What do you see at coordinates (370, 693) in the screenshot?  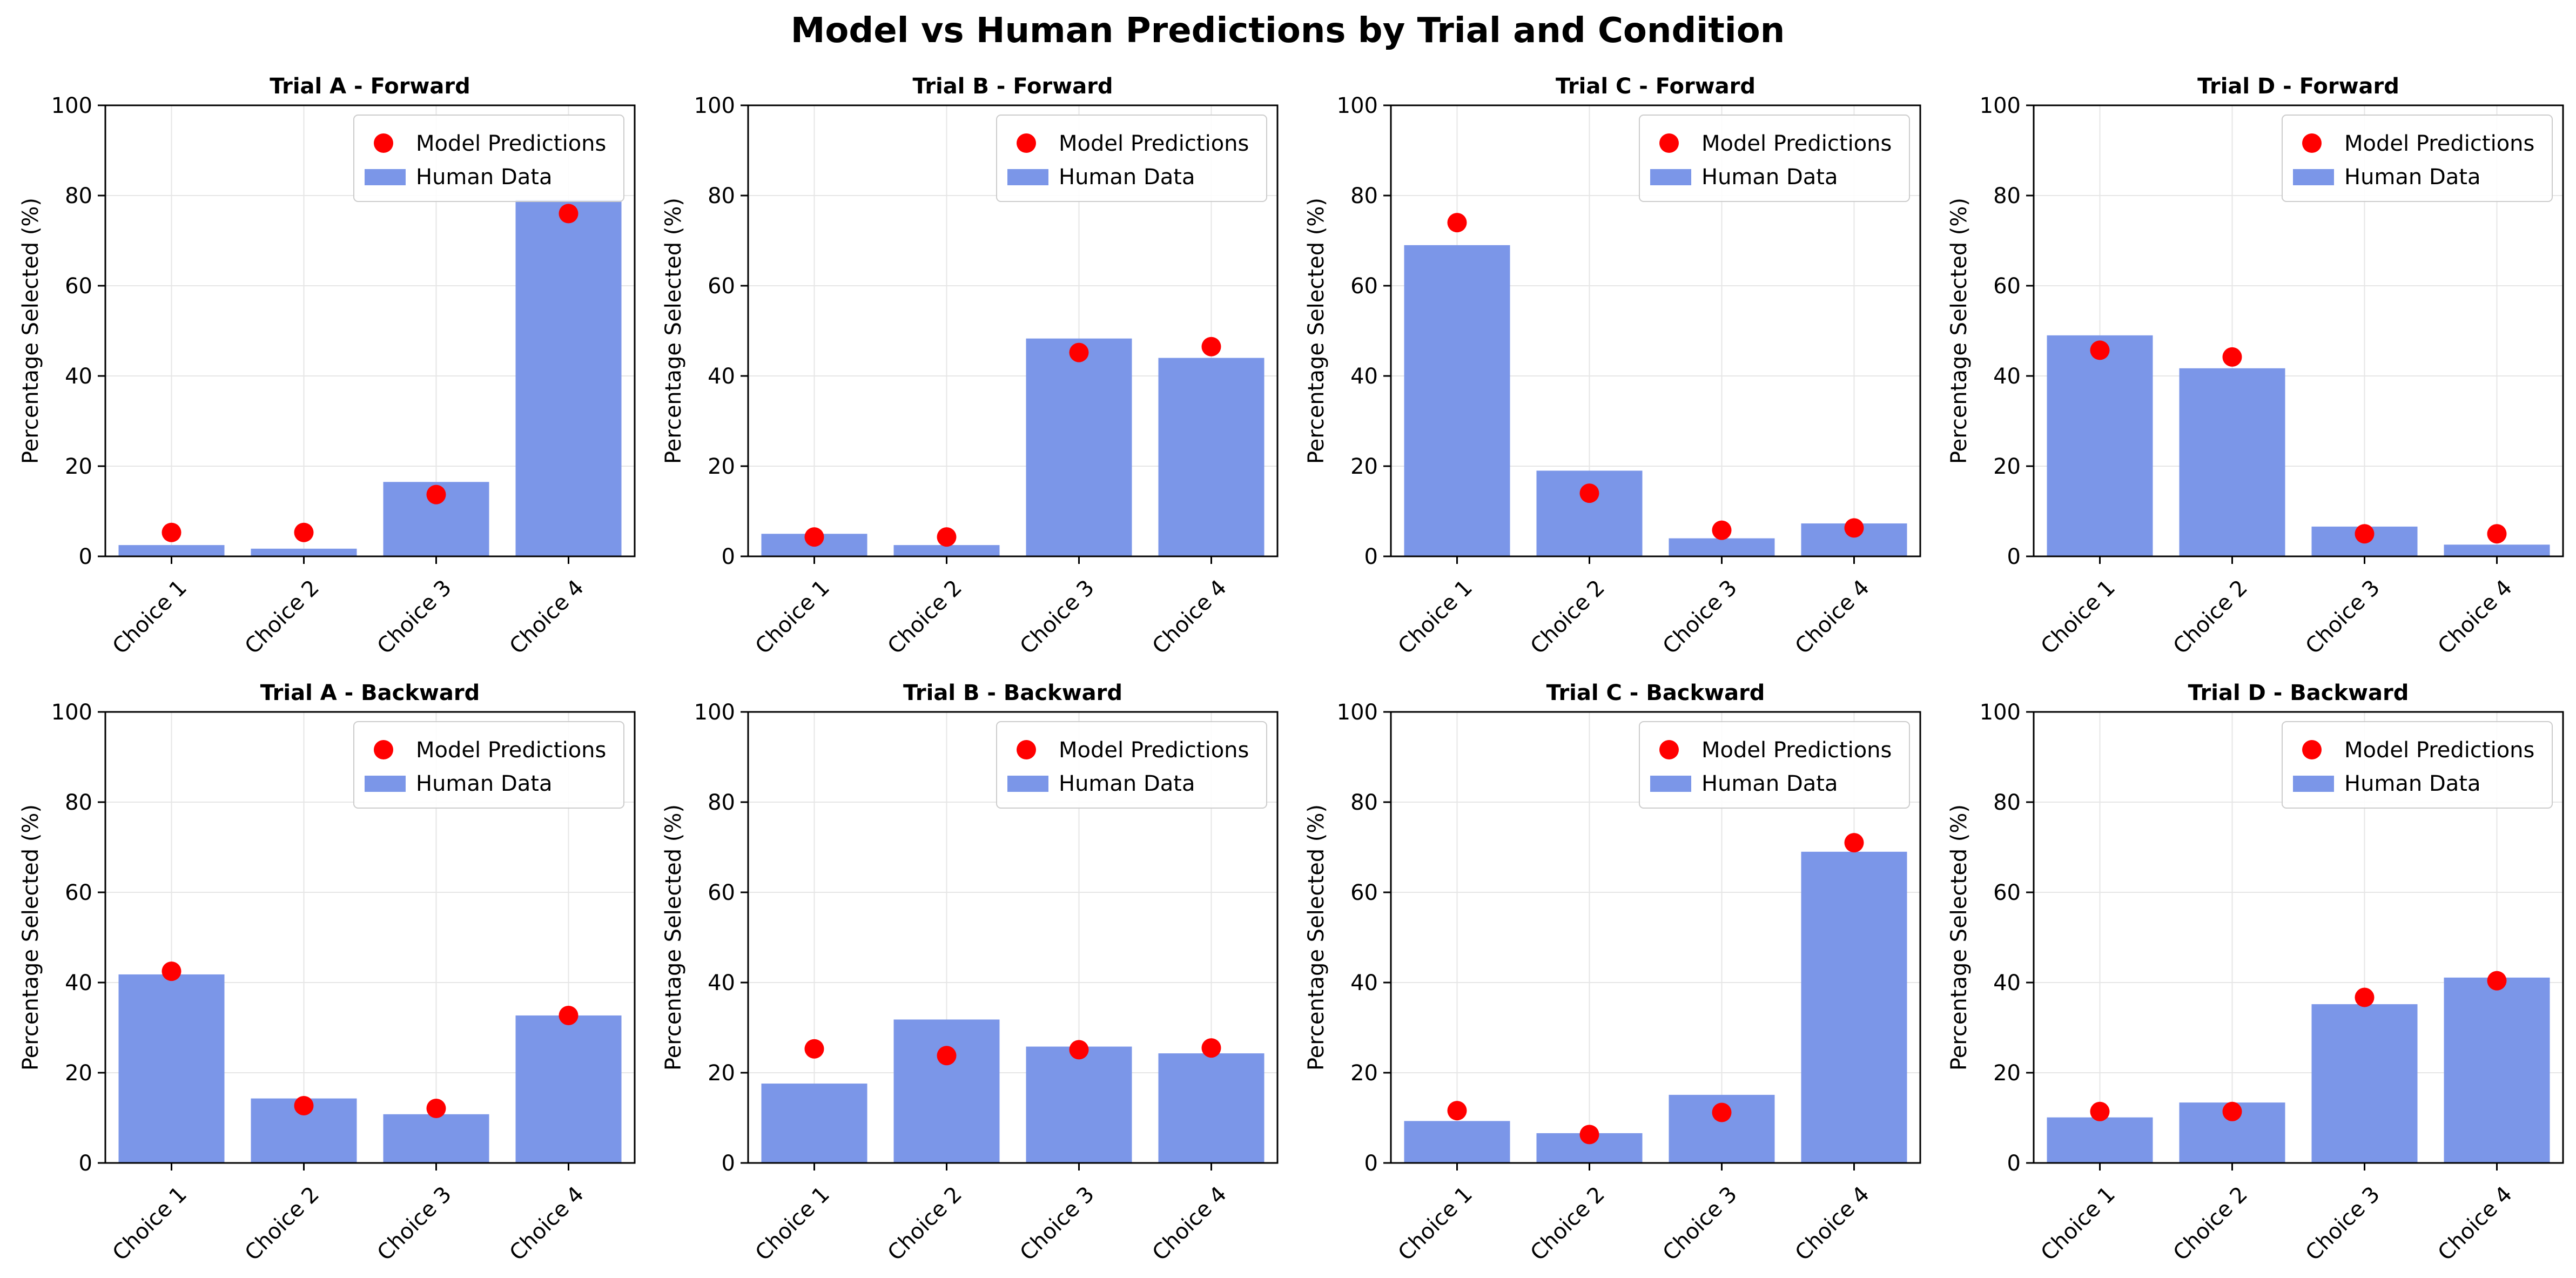 I see `panel-title: Trial A - Backward` at bounding box center [370, 693].